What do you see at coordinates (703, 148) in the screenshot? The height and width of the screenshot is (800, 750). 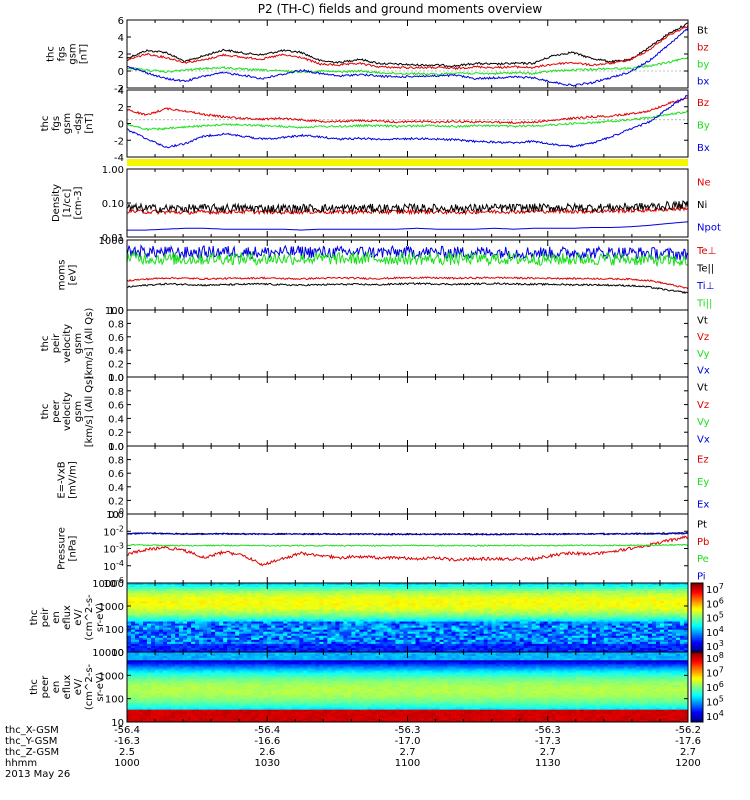 I see `legend-Bx: Bx` at bounding box center [703, 148].